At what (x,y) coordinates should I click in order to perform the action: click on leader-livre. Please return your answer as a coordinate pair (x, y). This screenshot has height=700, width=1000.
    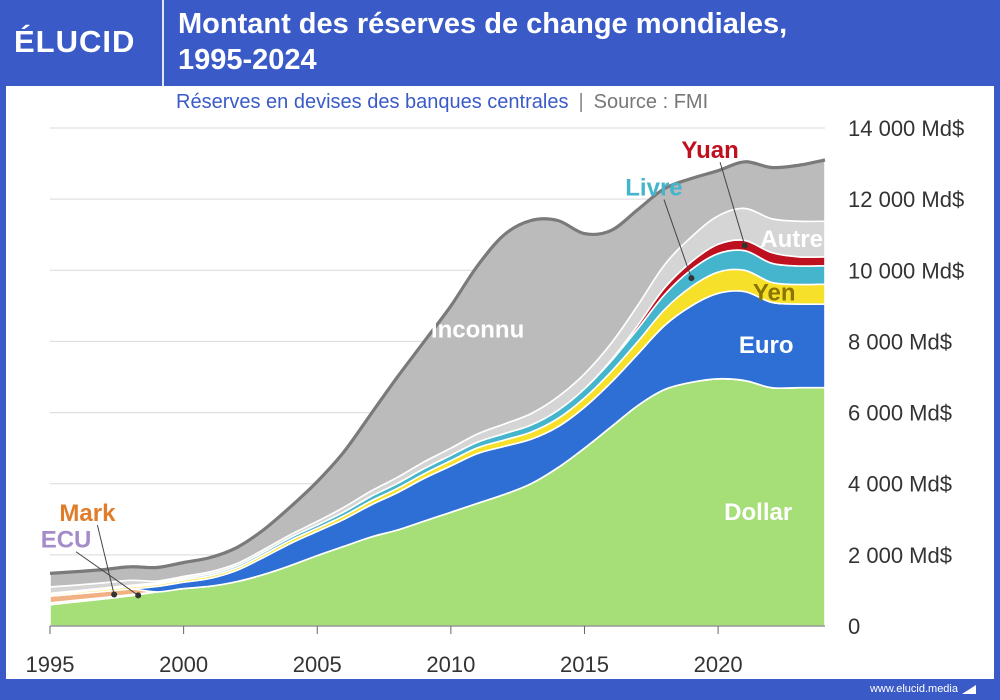
    Looking at the image, I should click on (677, 239).